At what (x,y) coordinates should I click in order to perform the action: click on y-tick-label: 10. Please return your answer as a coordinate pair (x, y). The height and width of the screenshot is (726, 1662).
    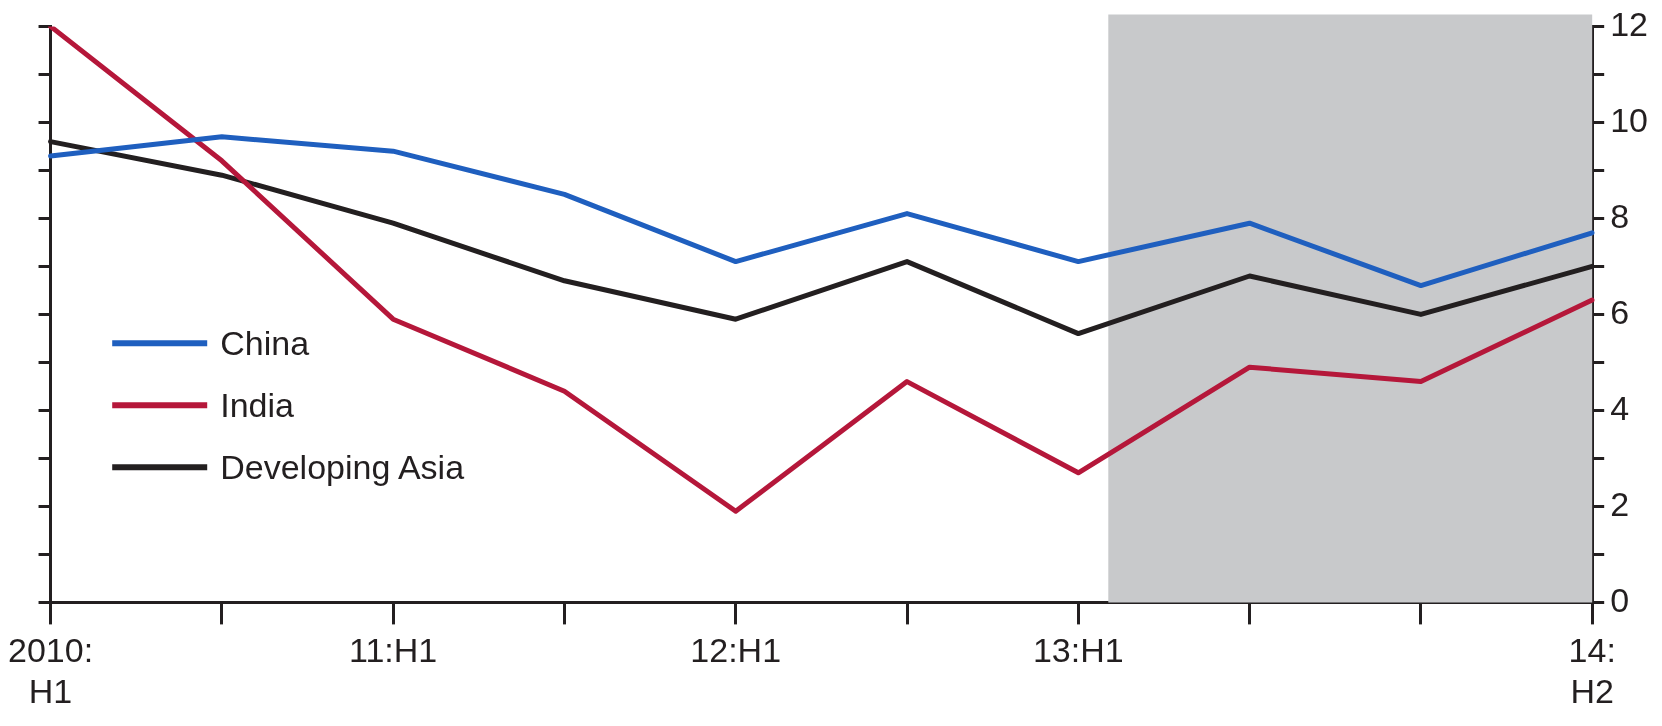
    Looking at the image, I should click on (1629, 119).